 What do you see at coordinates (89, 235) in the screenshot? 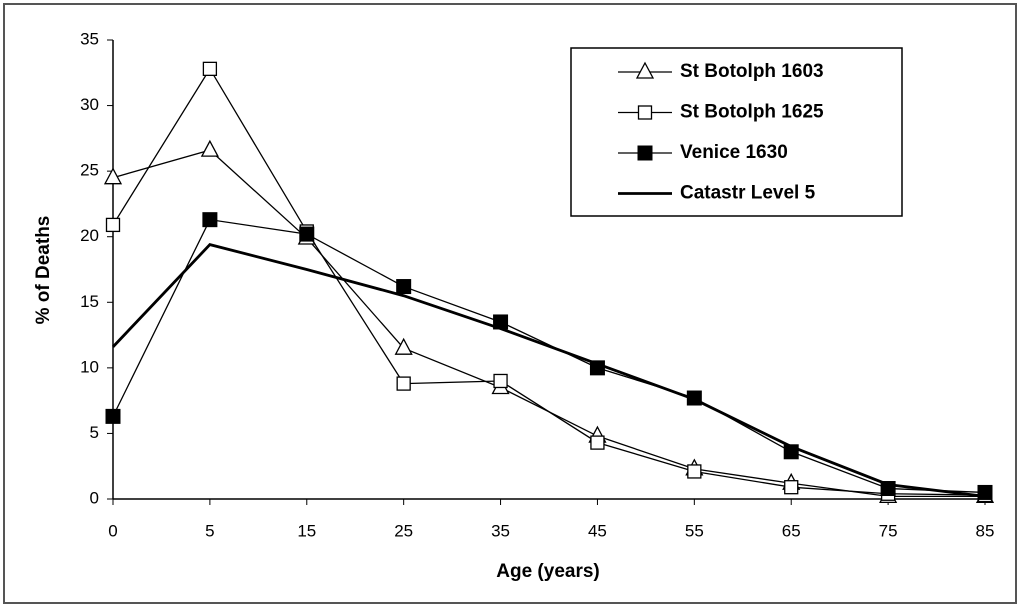
I see `y-tick-label: 20` at bounding box center [89, 235].